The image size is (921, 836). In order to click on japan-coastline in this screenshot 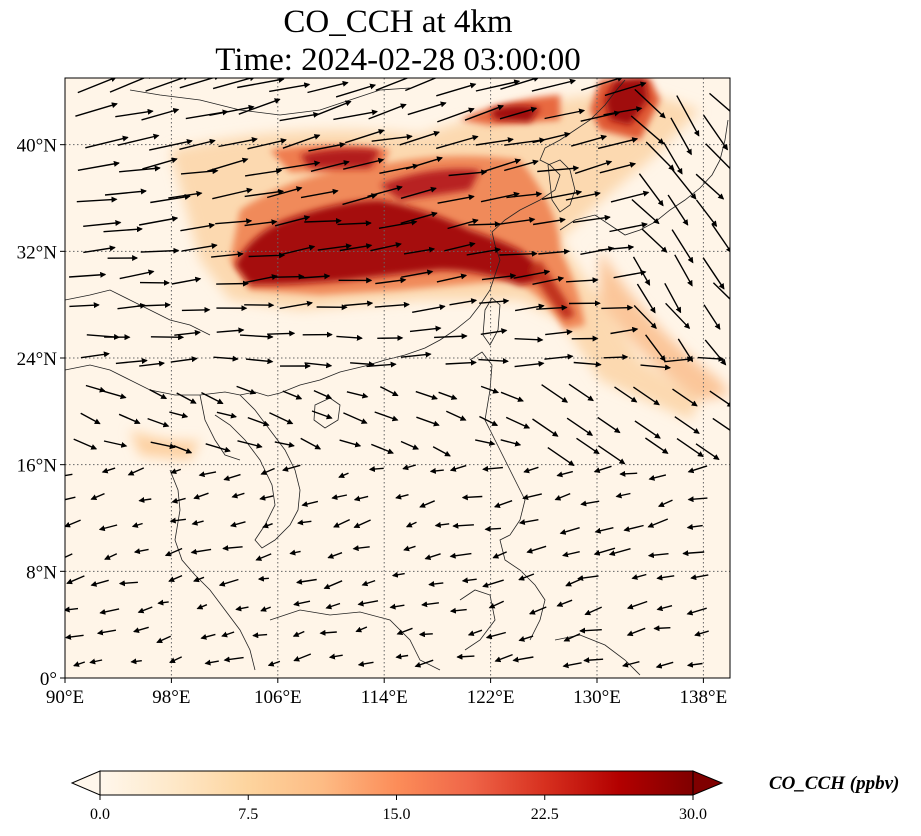, I will do `click(644, 177)`.